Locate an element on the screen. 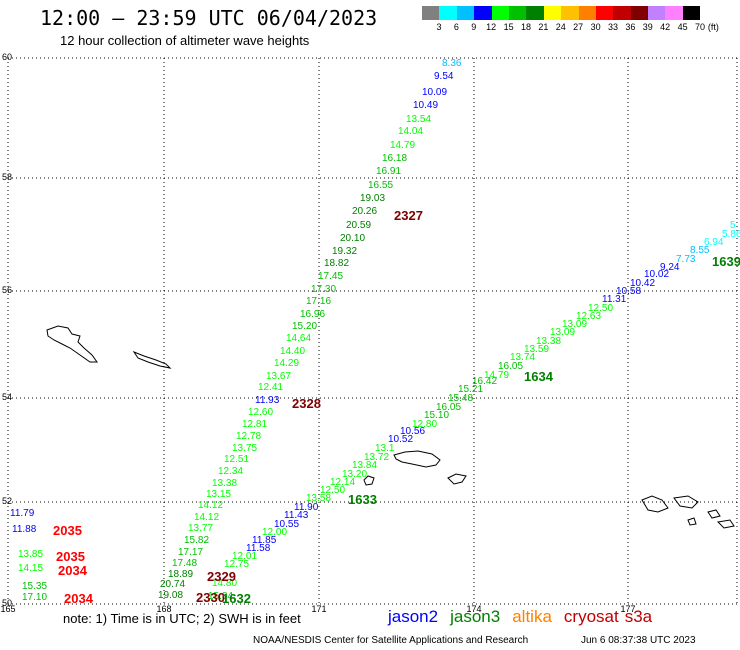 This screenshot has height=650, width=740. wave-height-label: 16.96 is located at coordinates (312, 314).